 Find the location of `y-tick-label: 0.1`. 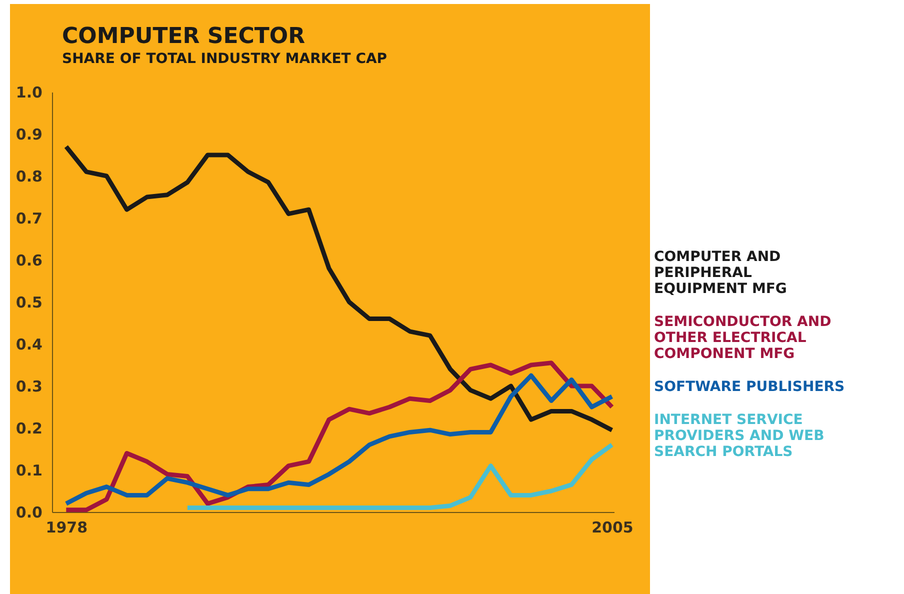

y-tick-label: 0.1 is located at coordinates (29, 471).